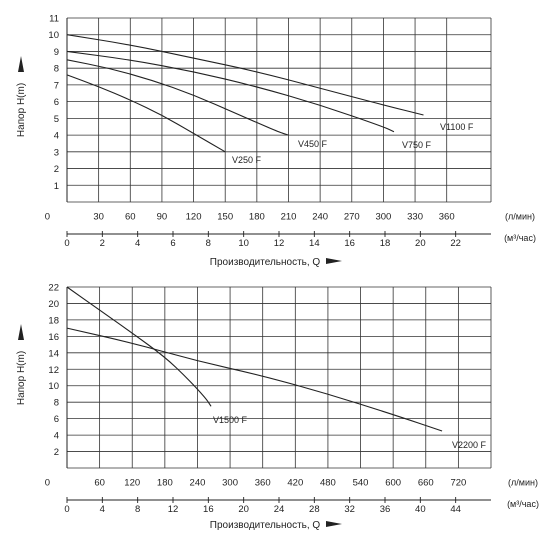  What do you see at coordinates (385, 509) in the screenshot?
I see `x-tick-label-m3h: 36` at bounding box center [385, 509].